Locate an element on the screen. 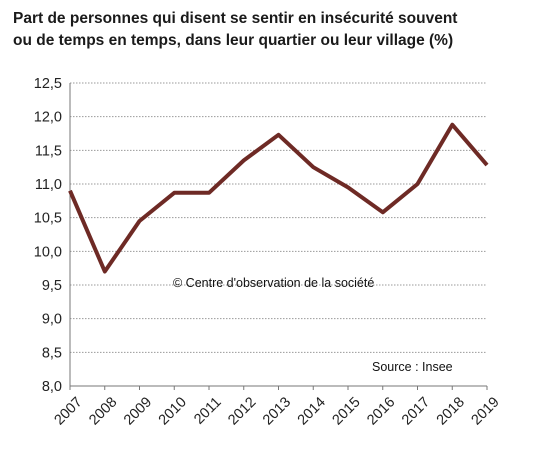 The height and width of the screenshot is (461, 534). x-tick-label: 2009 is located at coordinates (138, 411).